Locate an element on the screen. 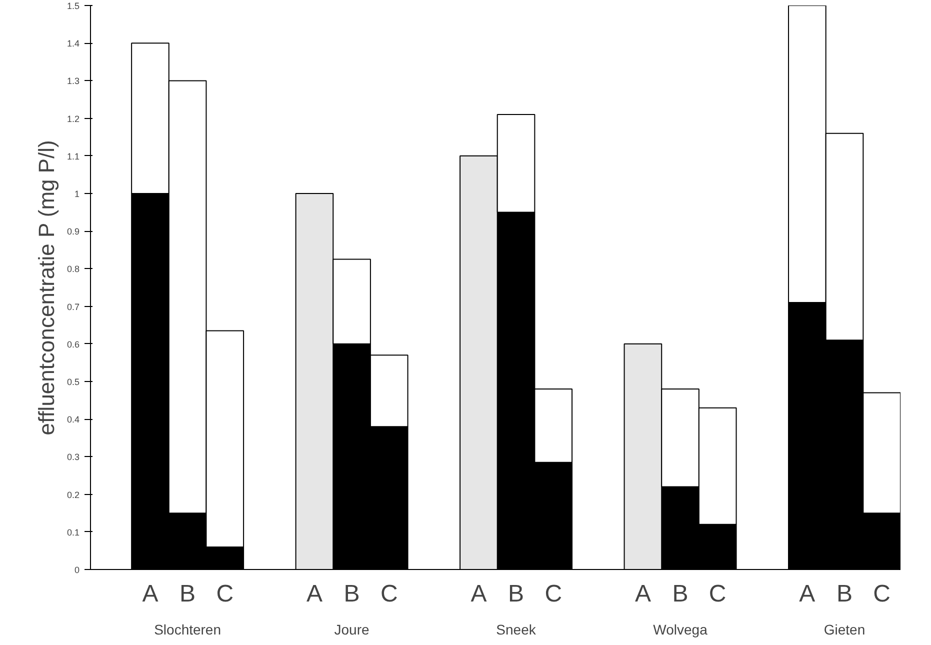 This screenshot has width=931, height=645. y-tick-label: 0.7 is located at coordinates (73, 307).